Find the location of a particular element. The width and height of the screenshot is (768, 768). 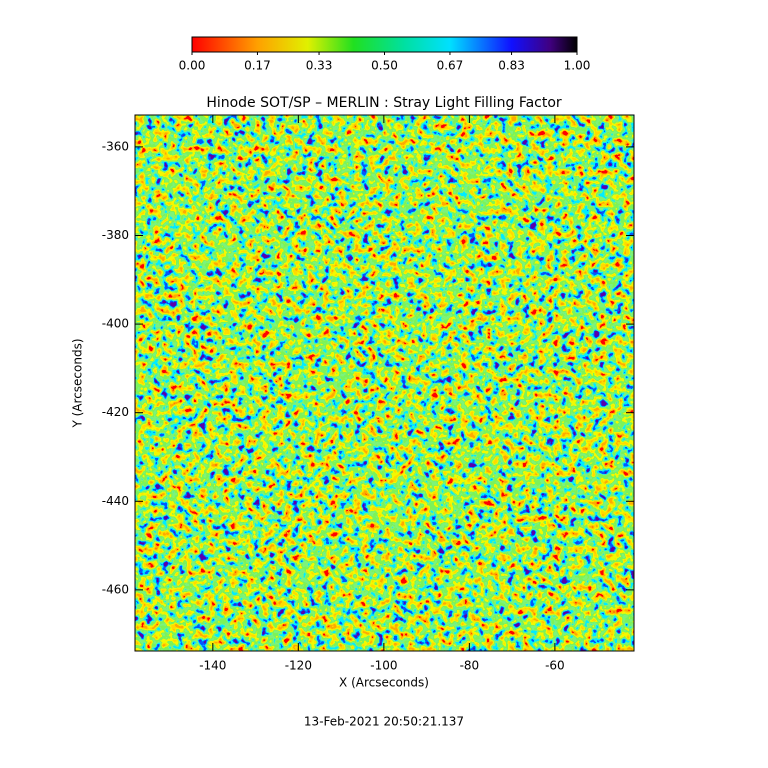

x-tick-label: -140 is located at coordinates (212, 666).